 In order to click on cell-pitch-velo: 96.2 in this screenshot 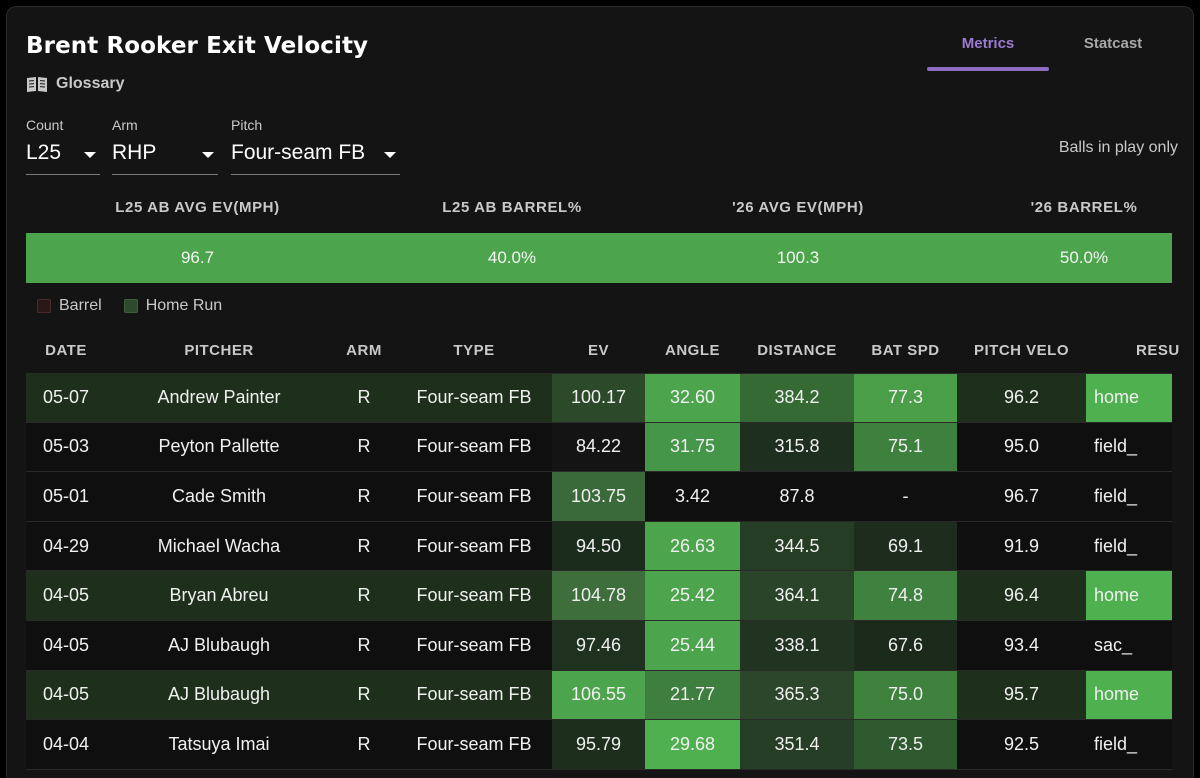, I will do `click(1021, 397)`.